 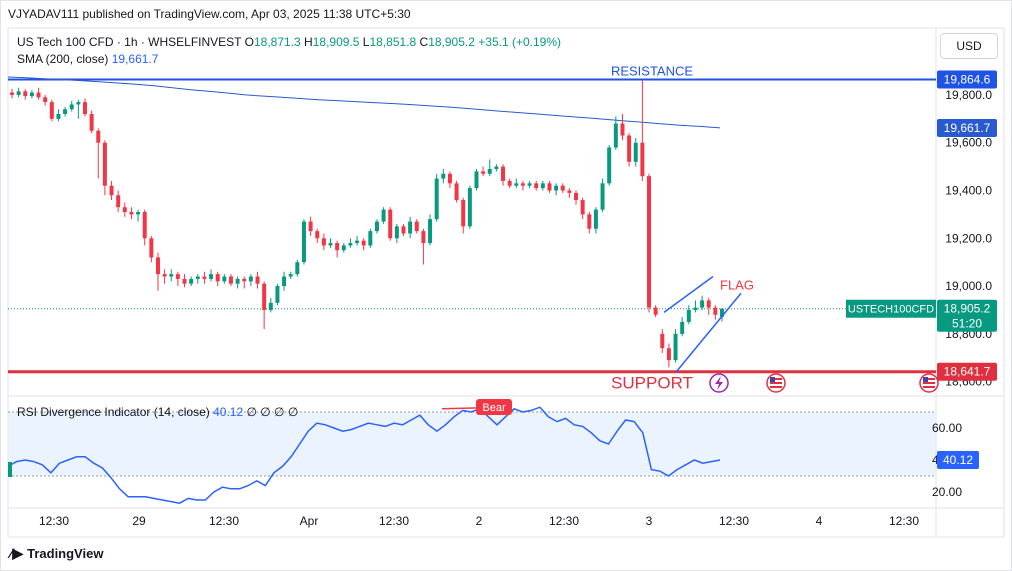 I want to click on sma-line, so click(x=364, y=102).